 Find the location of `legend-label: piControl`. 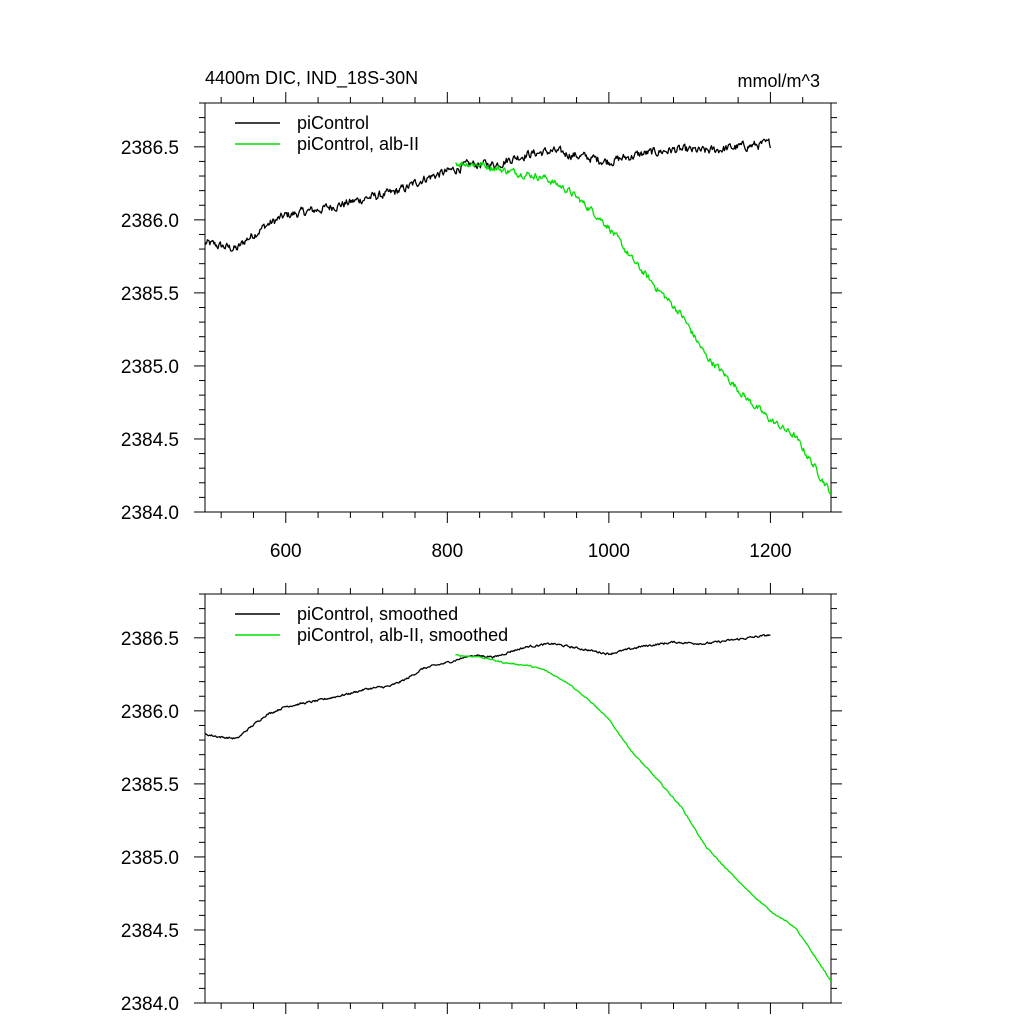

legend-label: piControl is located at coordinates (333, 123).